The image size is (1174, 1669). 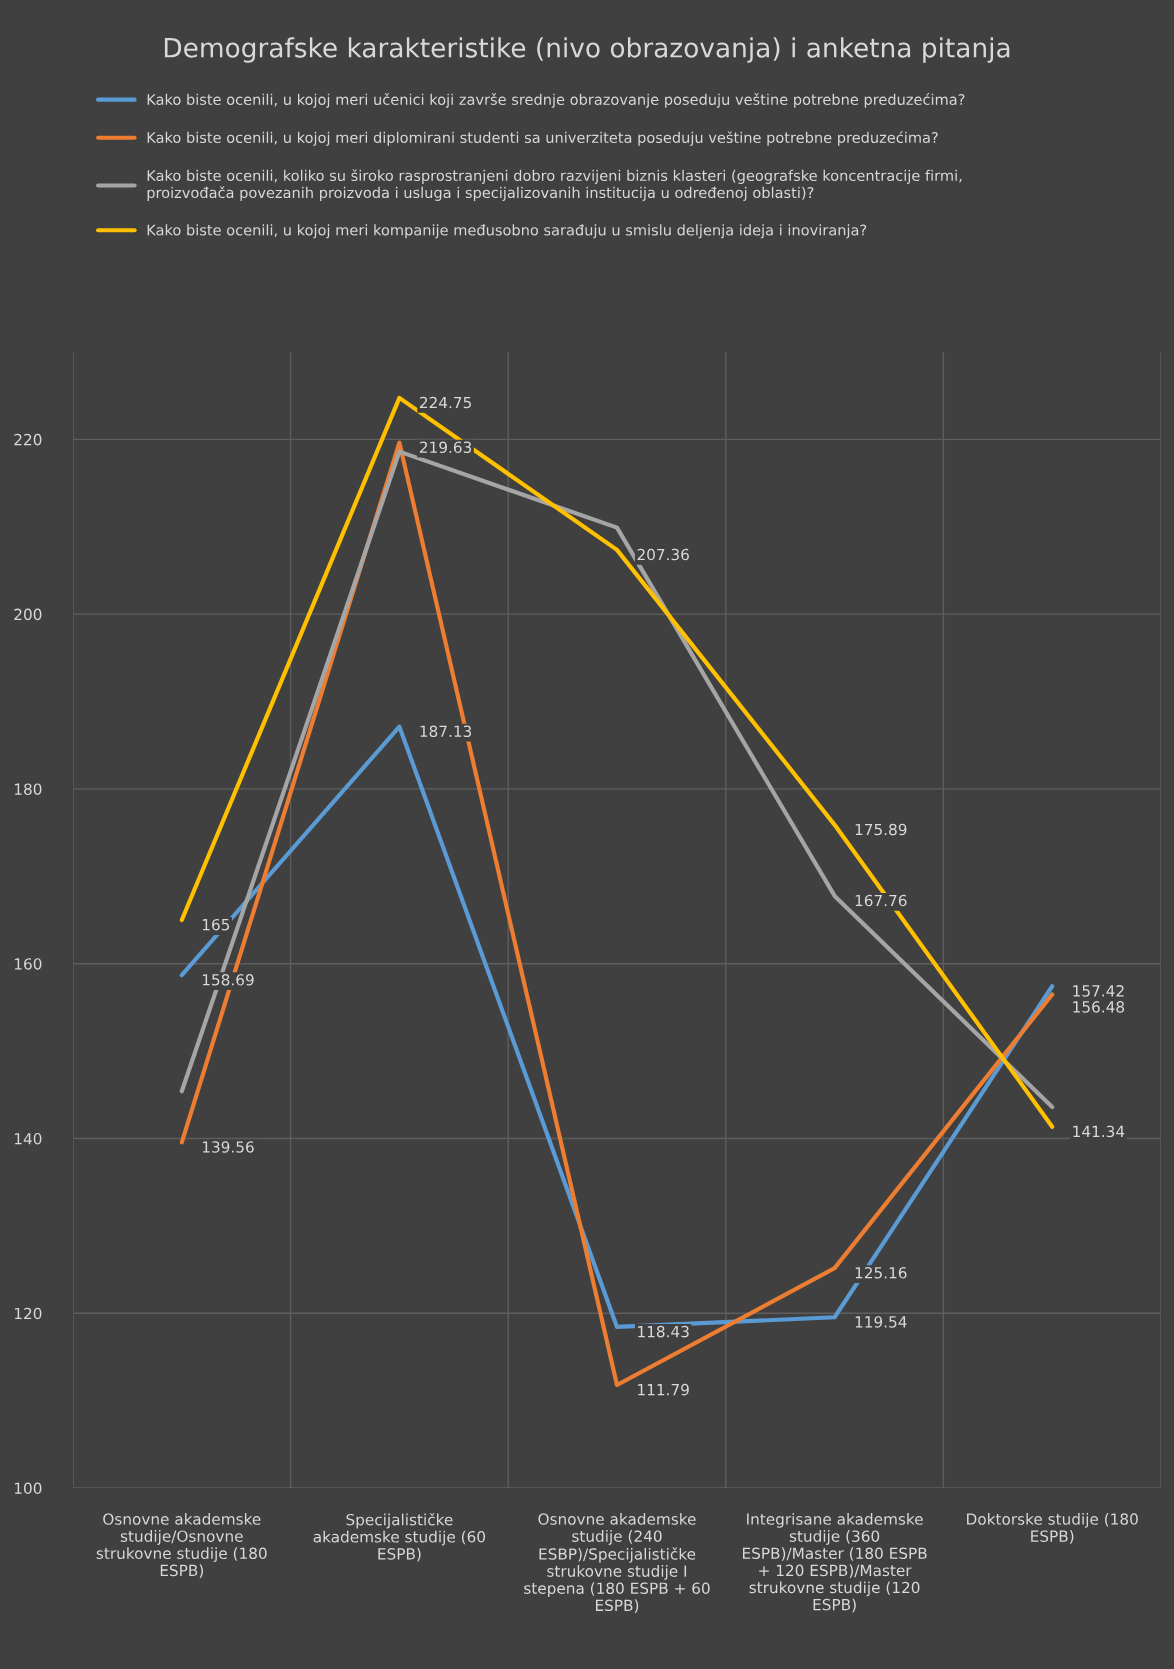 What do you see at coordinates (554, 185) in the screenshot?
I see `legend-label: Kako biste ocenili, koliko su široko rasprostranjeni dobro razvijeni biznis klasteri (geografske koncentracije firmi, proizvođača povezanih proizvoda i usluga i specijalizovanih institucija u određenoj oblasti)?` at bounding box center [554, 185].